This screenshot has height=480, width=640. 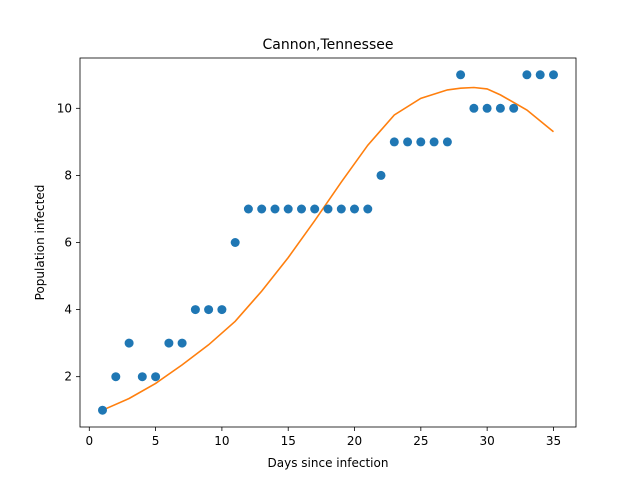 I want to click on y-tick-label: 8, so click(x=68, y=175).